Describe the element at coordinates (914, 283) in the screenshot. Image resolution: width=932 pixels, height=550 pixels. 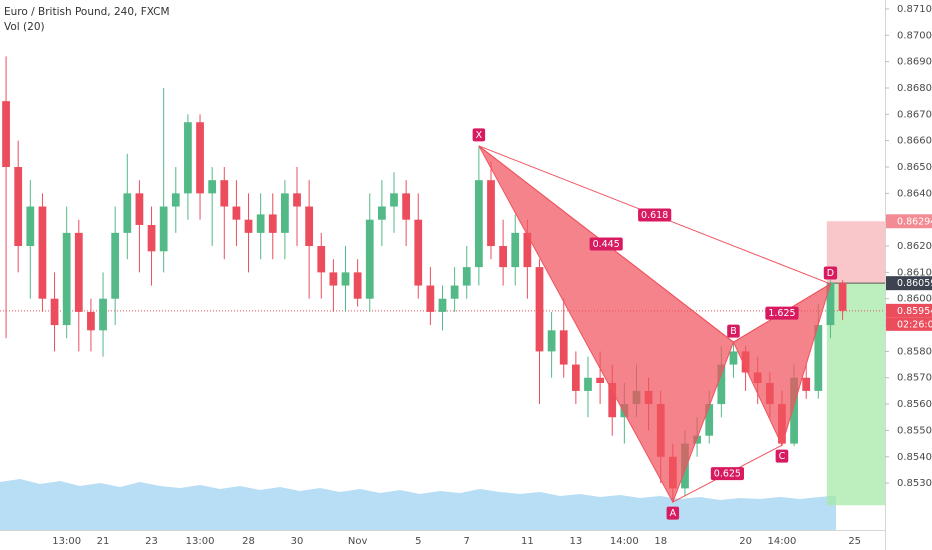
I see `entry-price-label: 0.86059` at that location.